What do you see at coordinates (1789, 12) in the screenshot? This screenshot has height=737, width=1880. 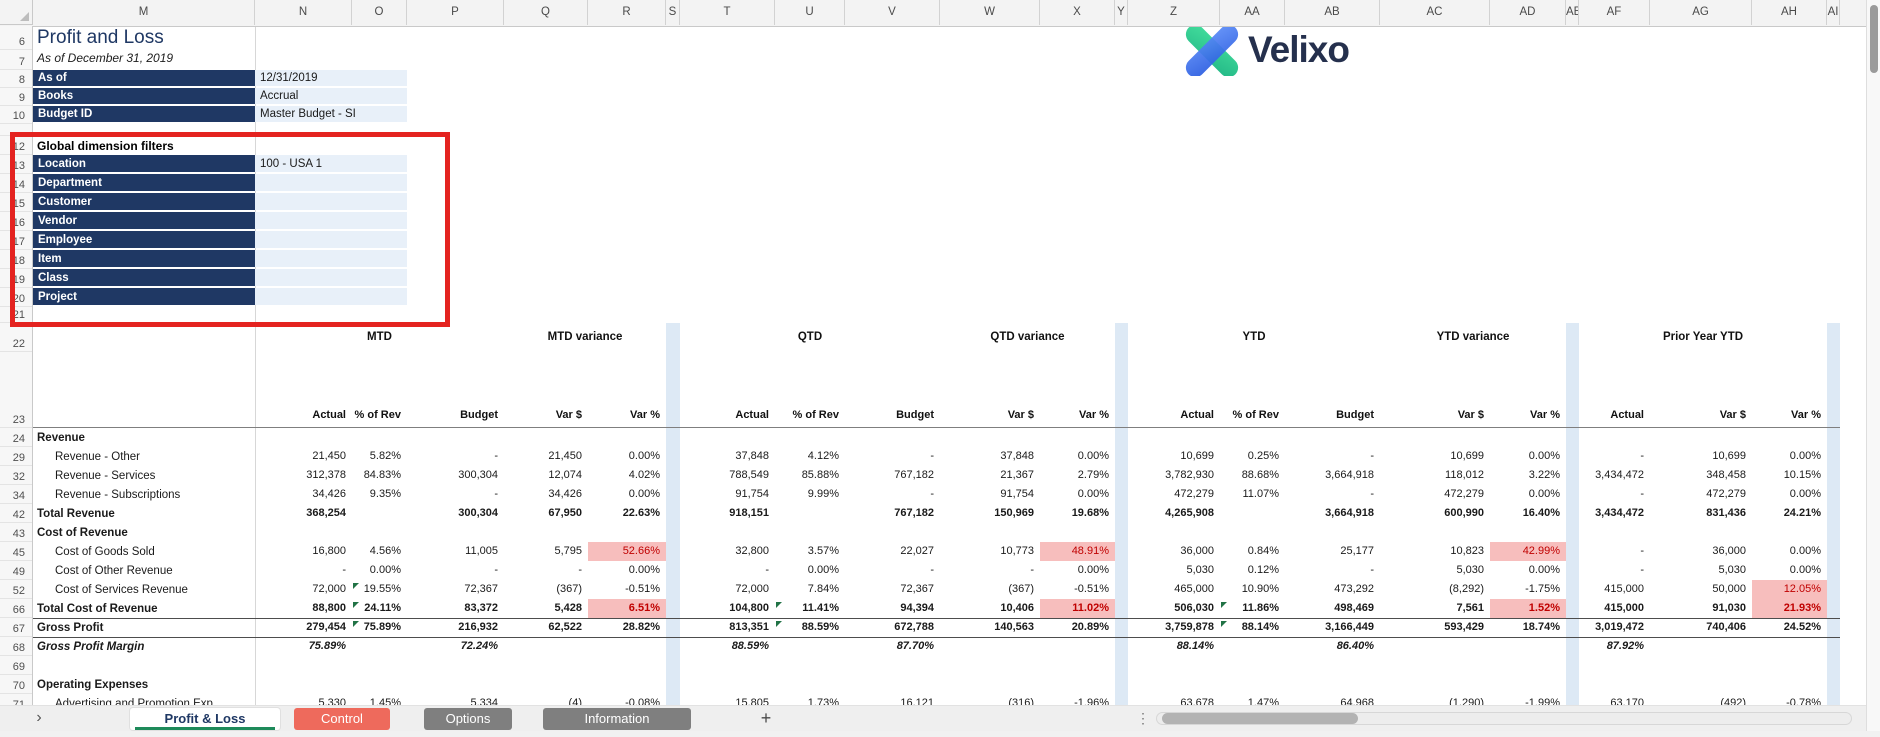 I see `column-header-AH: AH` at bounding box center [1789, 12].